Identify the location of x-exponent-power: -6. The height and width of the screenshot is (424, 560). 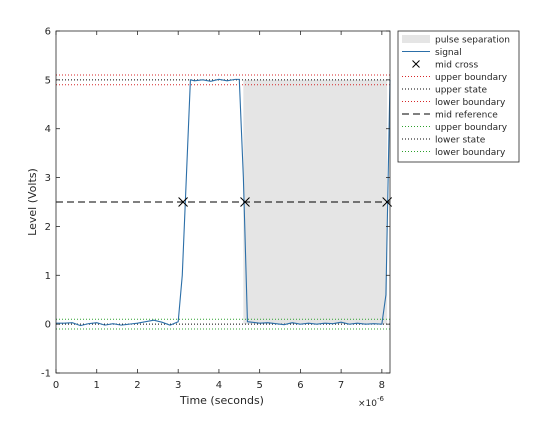
(381, 399).